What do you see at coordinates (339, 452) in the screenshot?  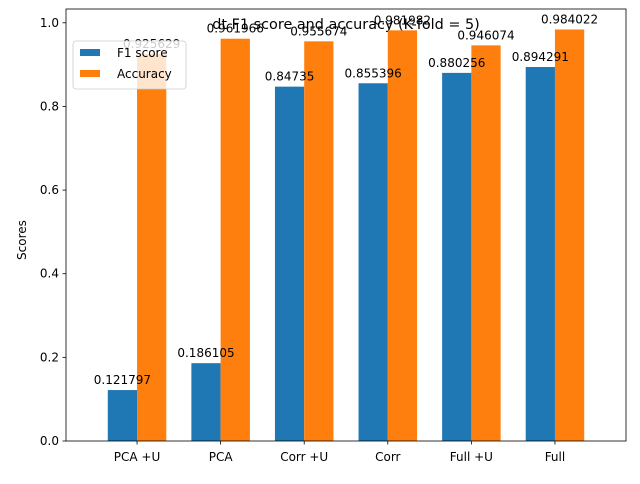 I see `x-axis-ticks: PCA +U PCA Corr +U Corr Full +U Full` at bounding box center [339, 452].